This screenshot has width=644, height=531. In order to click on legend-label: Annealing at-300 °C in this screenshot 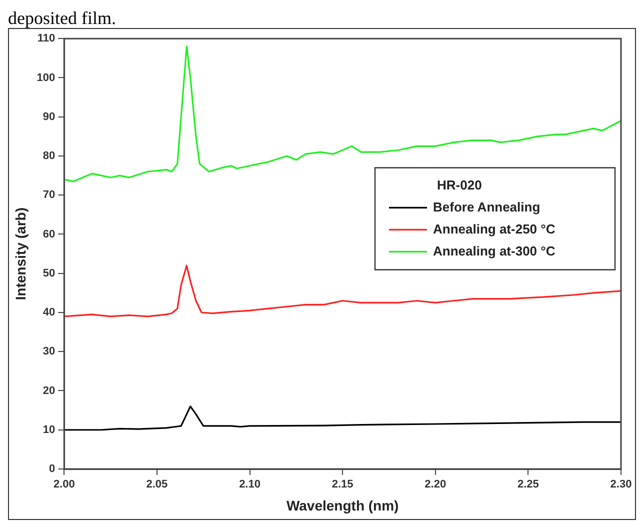, I will do `click(494, 250)`.